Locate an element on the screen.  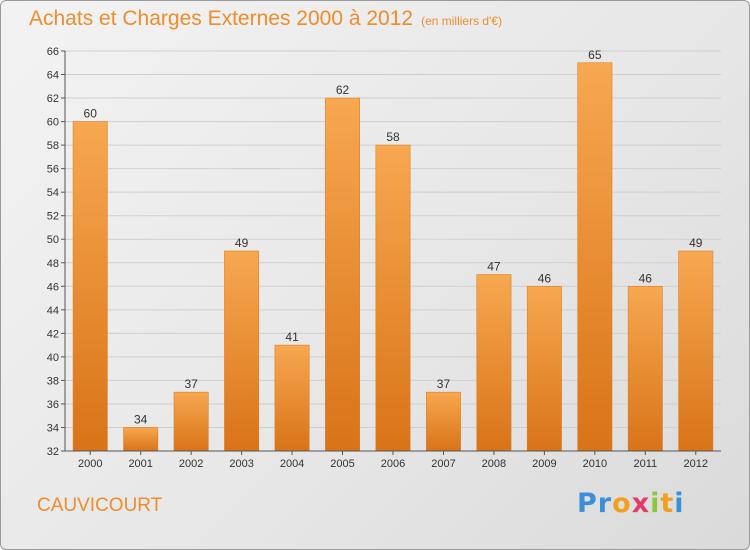
bar-2002 is located at coordinates (191, 421).